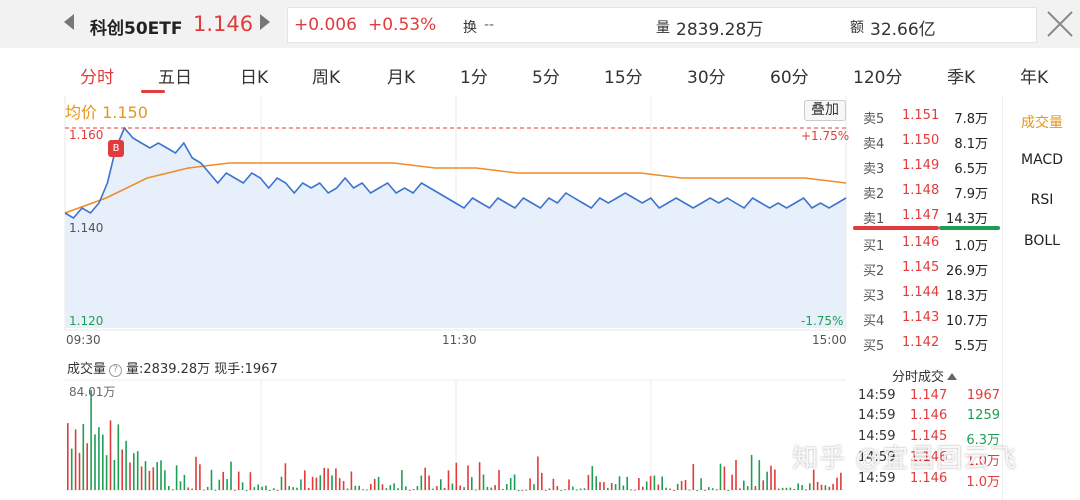 The height and width of the screenshot is (500, 1080). What do you see at coordinates (175, 78) in the screenshot?
I see `tab-five-day: 五日` at bounding box center [175, 78].